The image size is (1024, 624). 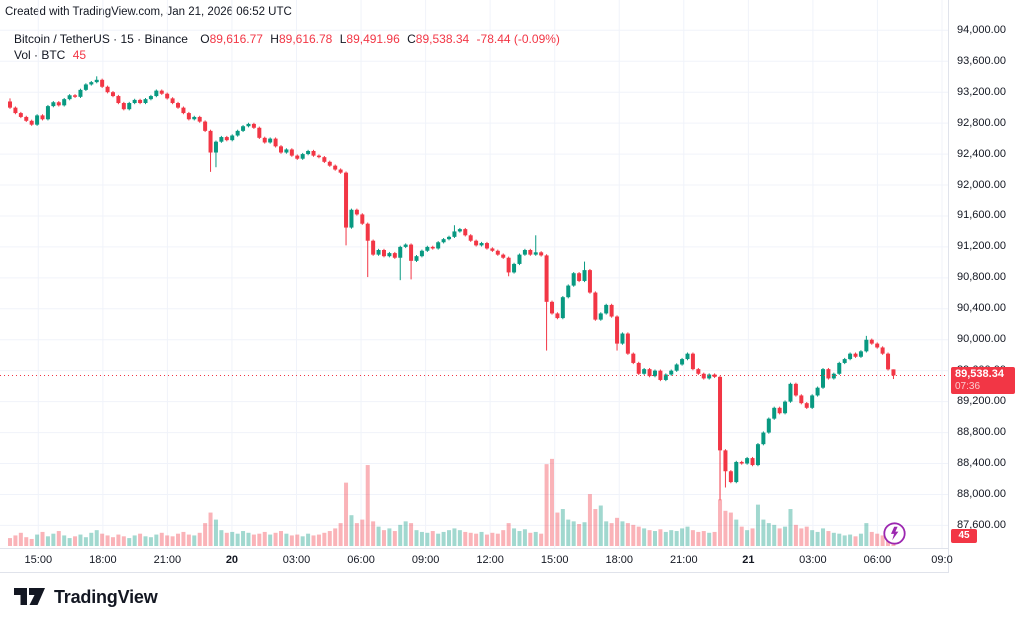 What do you see at coordinates (425, 560) in the screenshot?
I see `time-tick: 09:00` at bounding box center [425, 560].